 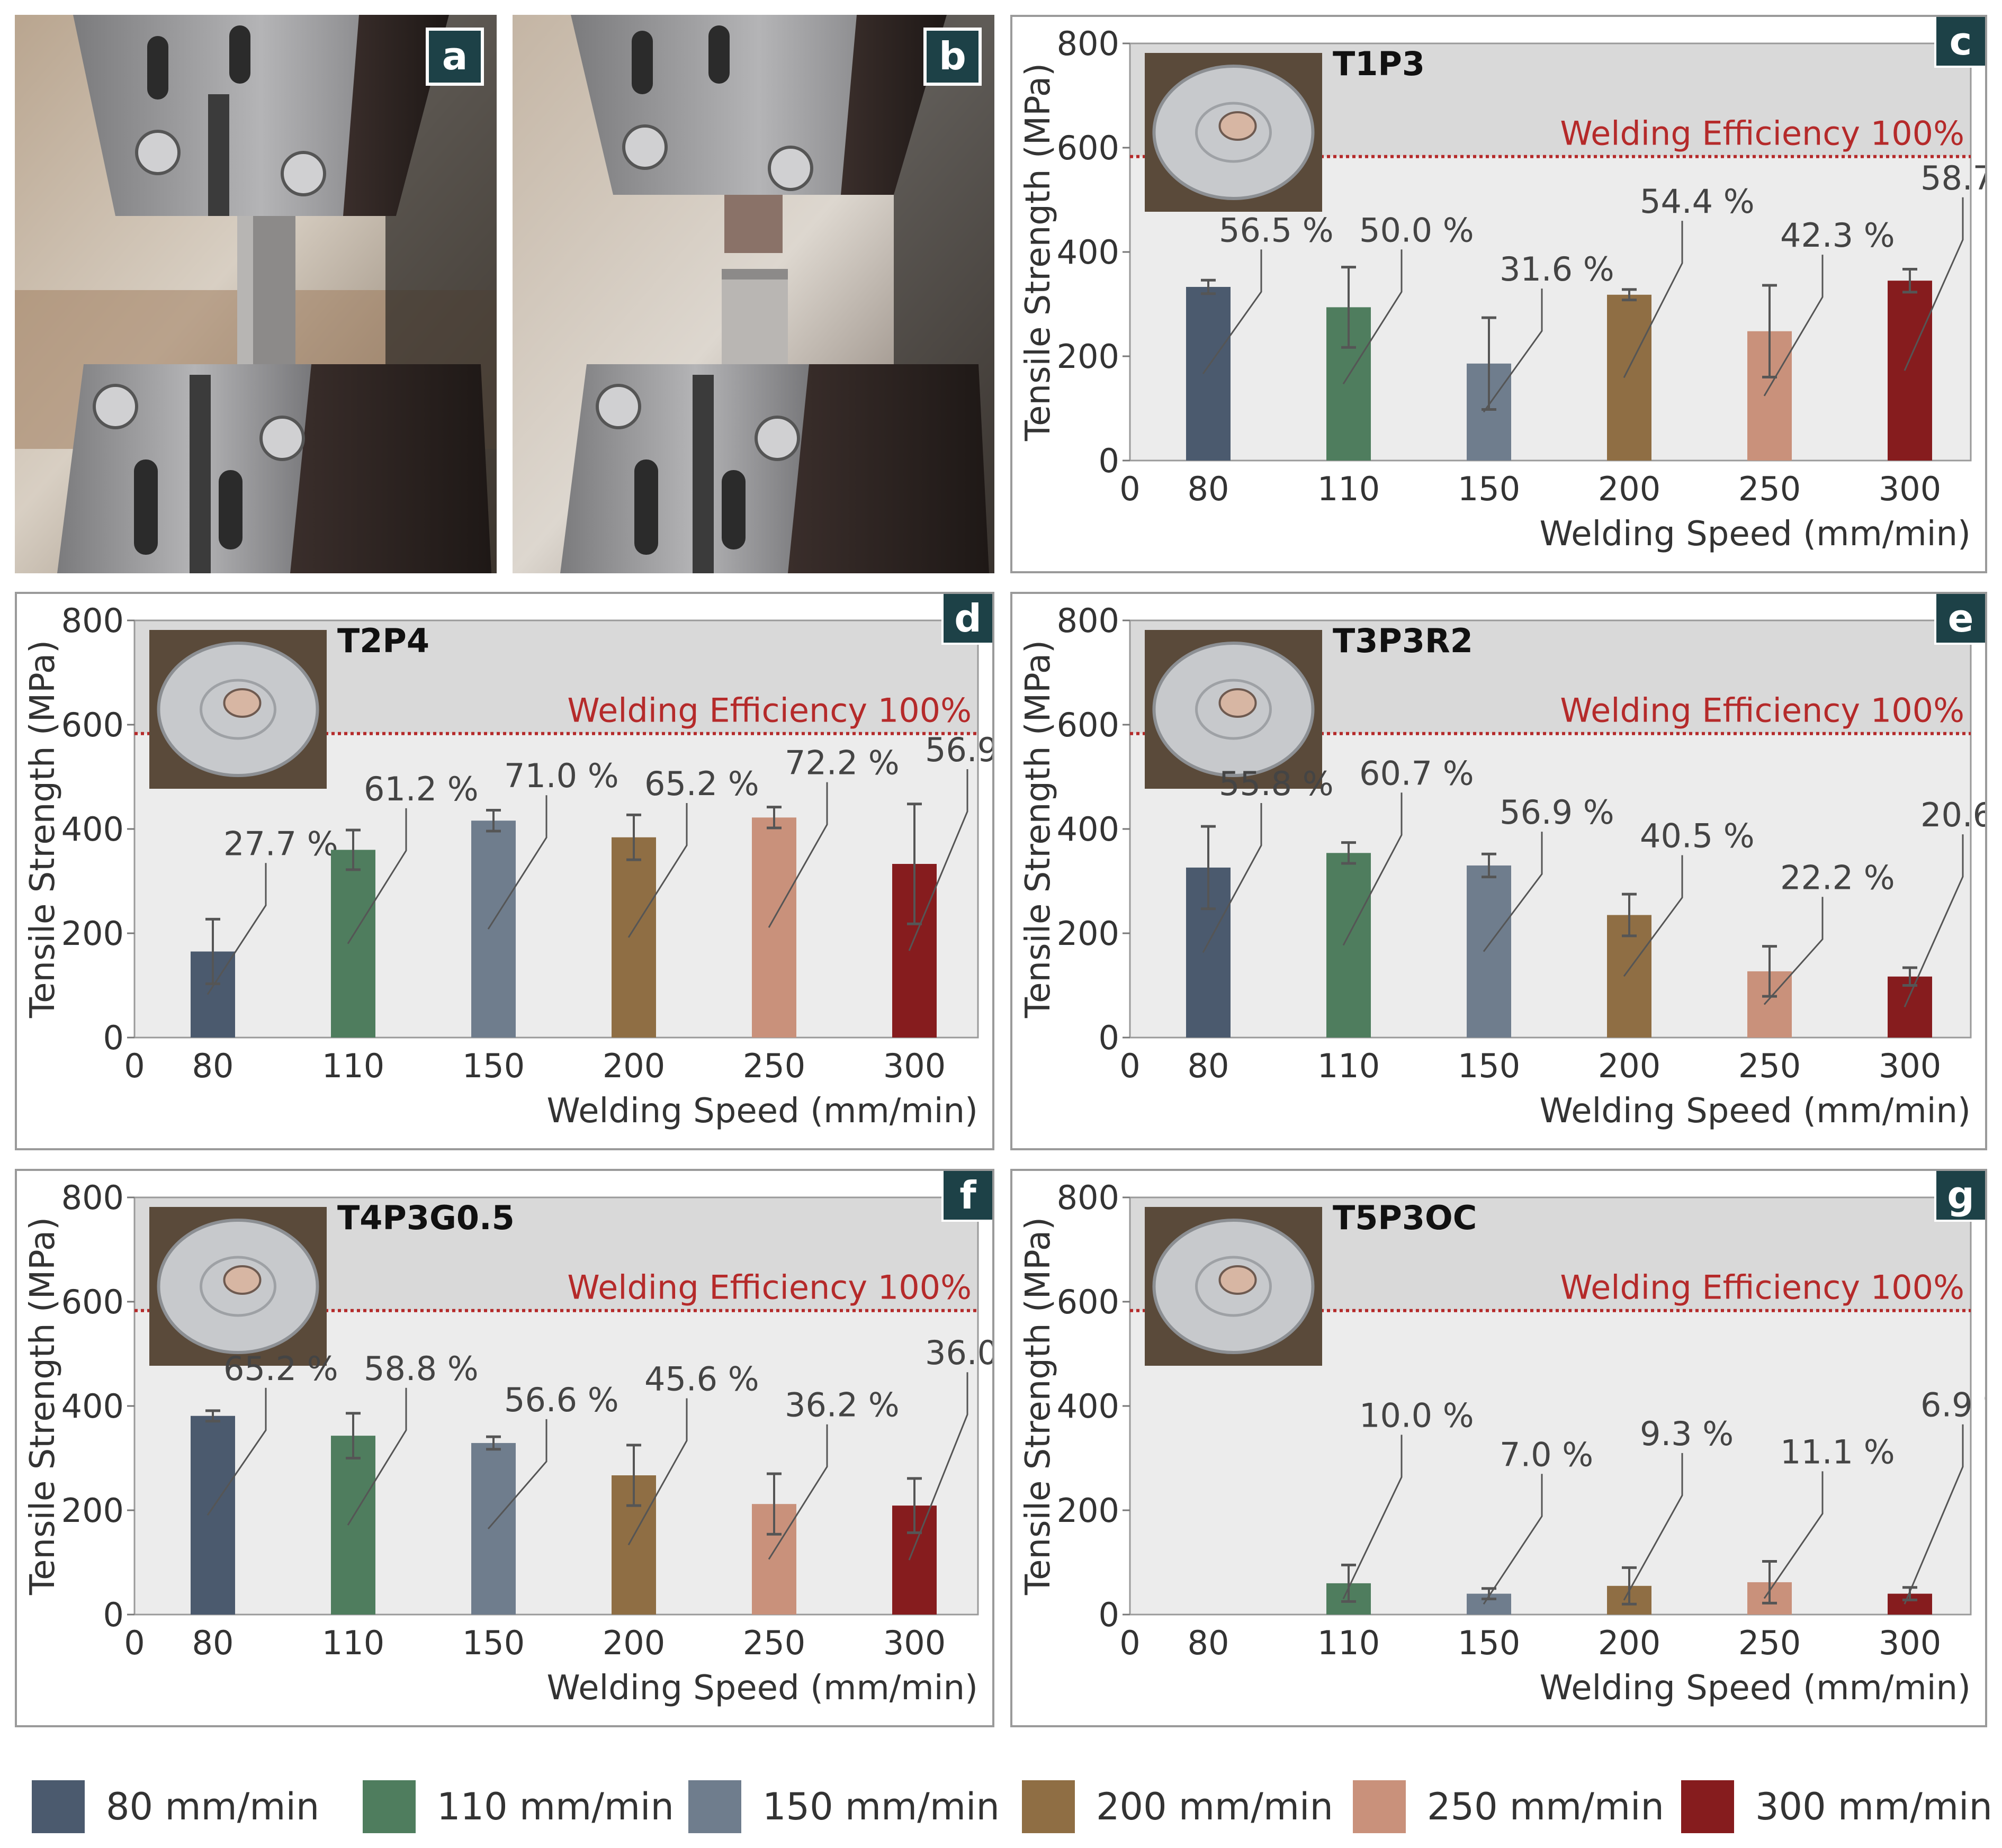 I want to click on x-tick-label: 200, so click(x=1629, y=1643).